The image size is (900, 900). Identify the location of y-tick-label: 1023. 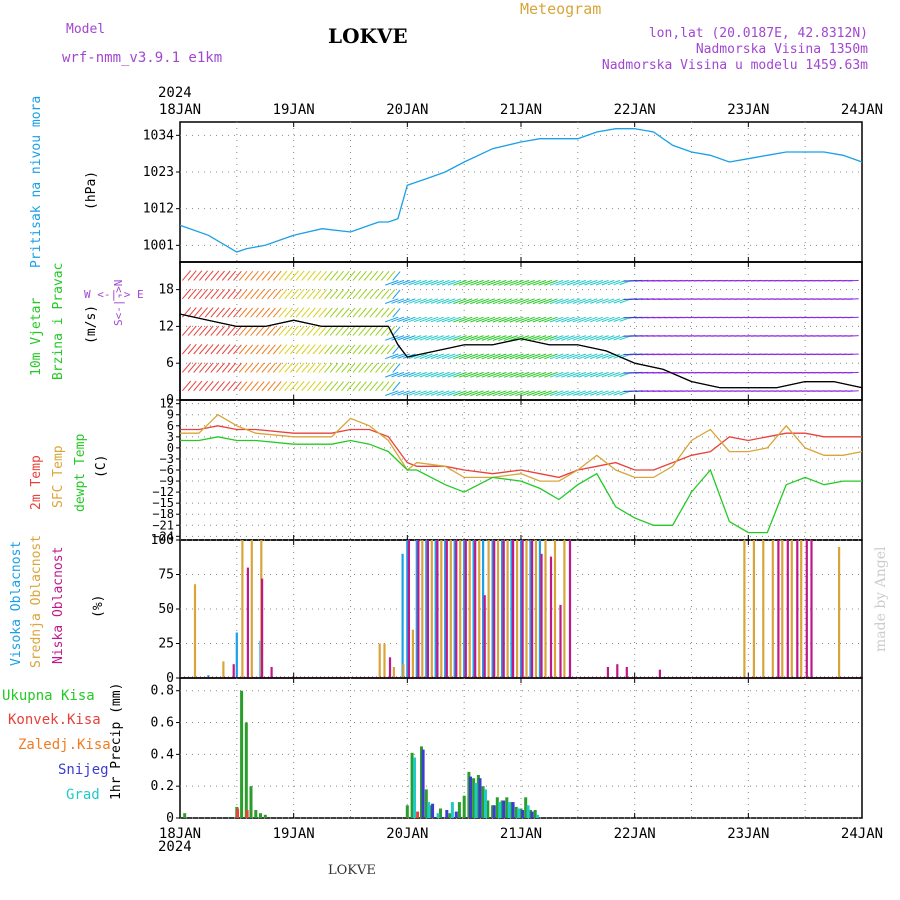
(158, 172).